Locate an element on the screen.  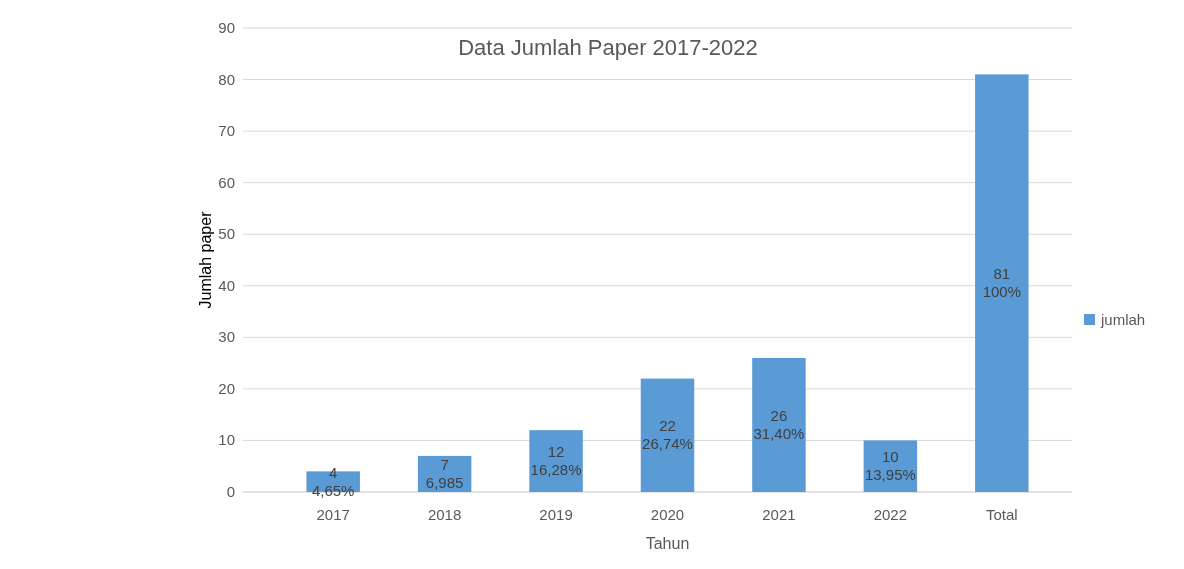
y-axis-title: Jumlah paper is located at coordinates (205, 259).